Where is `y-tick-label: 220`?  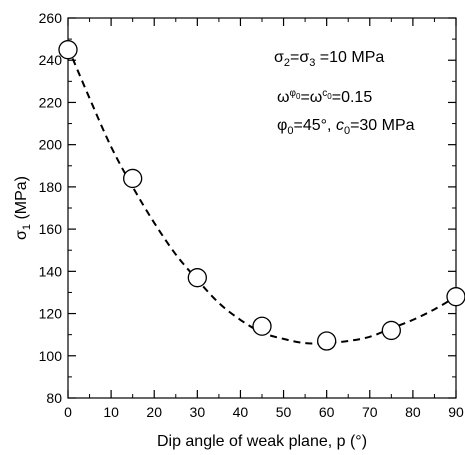
y-tick-label: 220 is located at coordinates (51, 102).